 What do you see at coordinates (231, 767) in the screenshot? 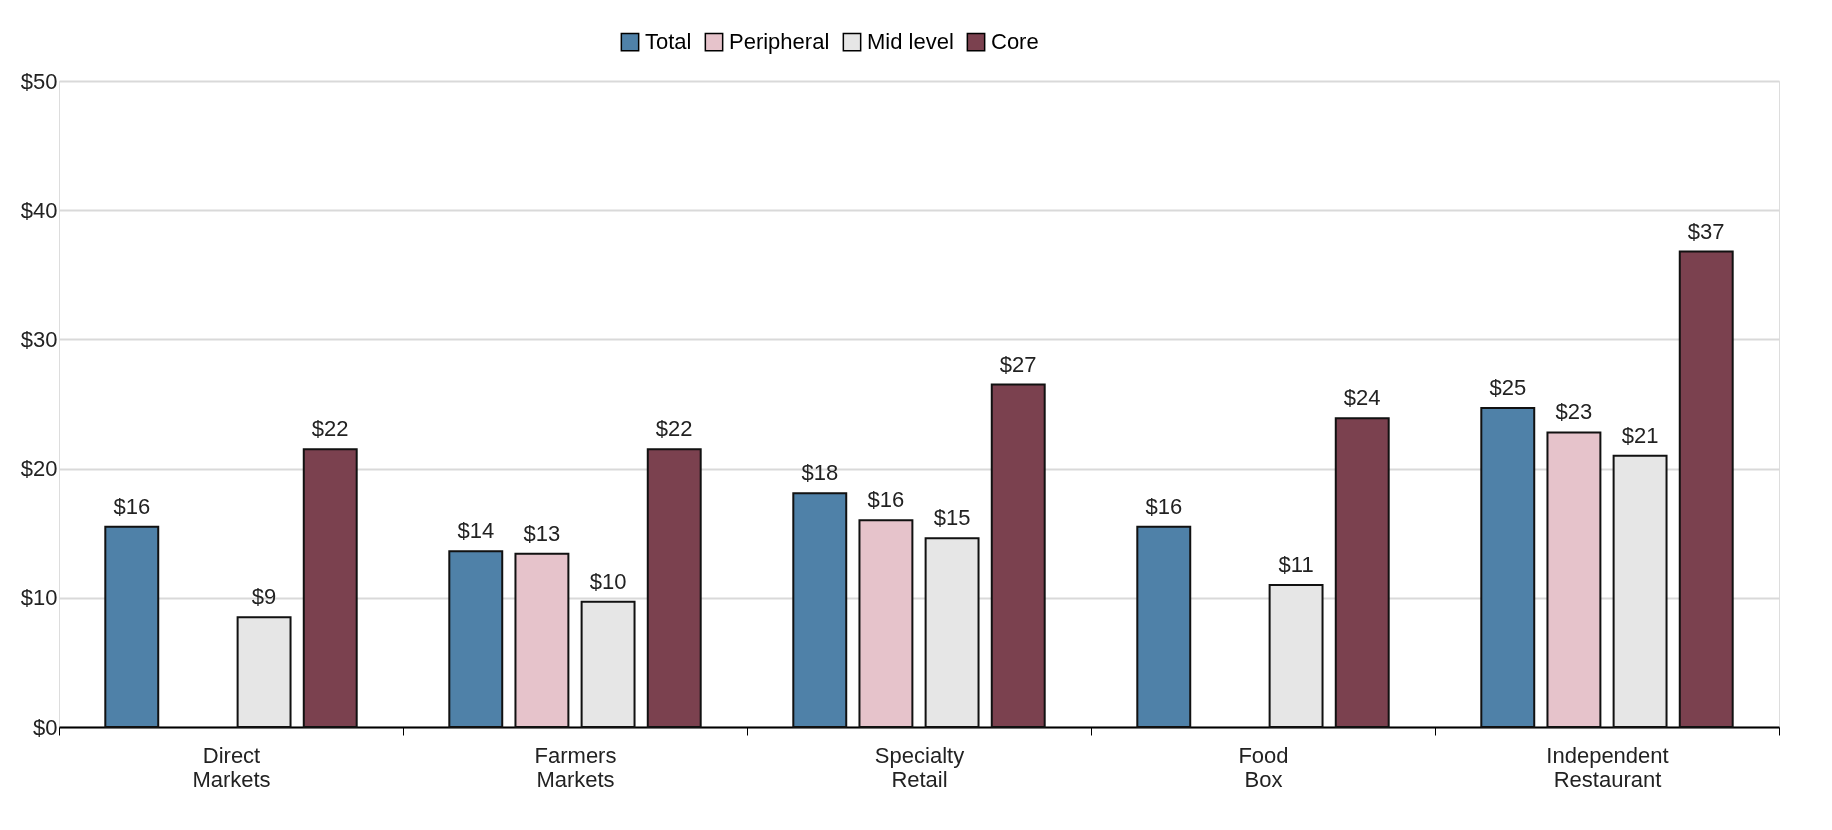
I see `x-tick-label: Direct Markets` at bounding box center [231, 767].